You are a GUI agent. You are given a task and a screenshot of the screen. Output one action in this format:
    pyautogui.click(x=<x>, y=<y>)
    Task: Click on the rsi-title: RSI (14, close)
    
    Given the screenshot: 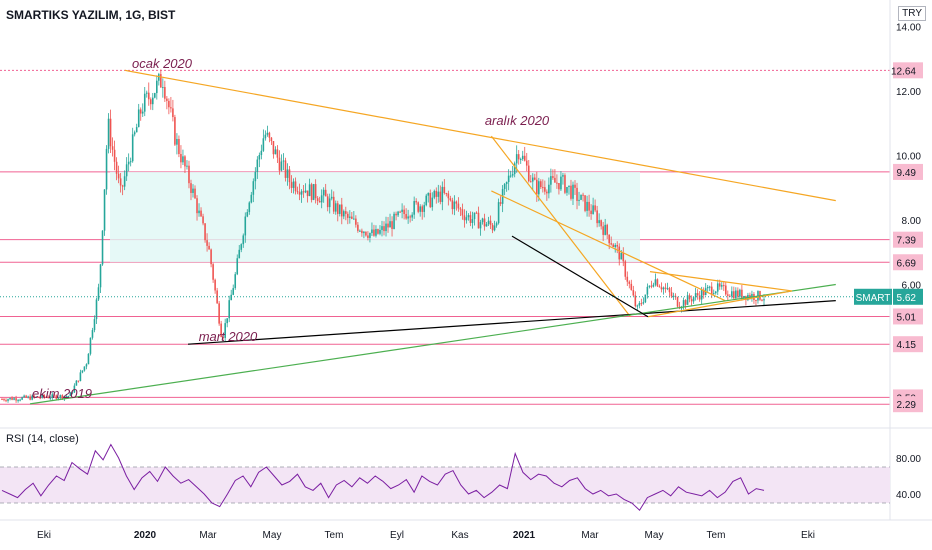 What is the action you would take?
    pyautogui.click(x=42, y=439)
    